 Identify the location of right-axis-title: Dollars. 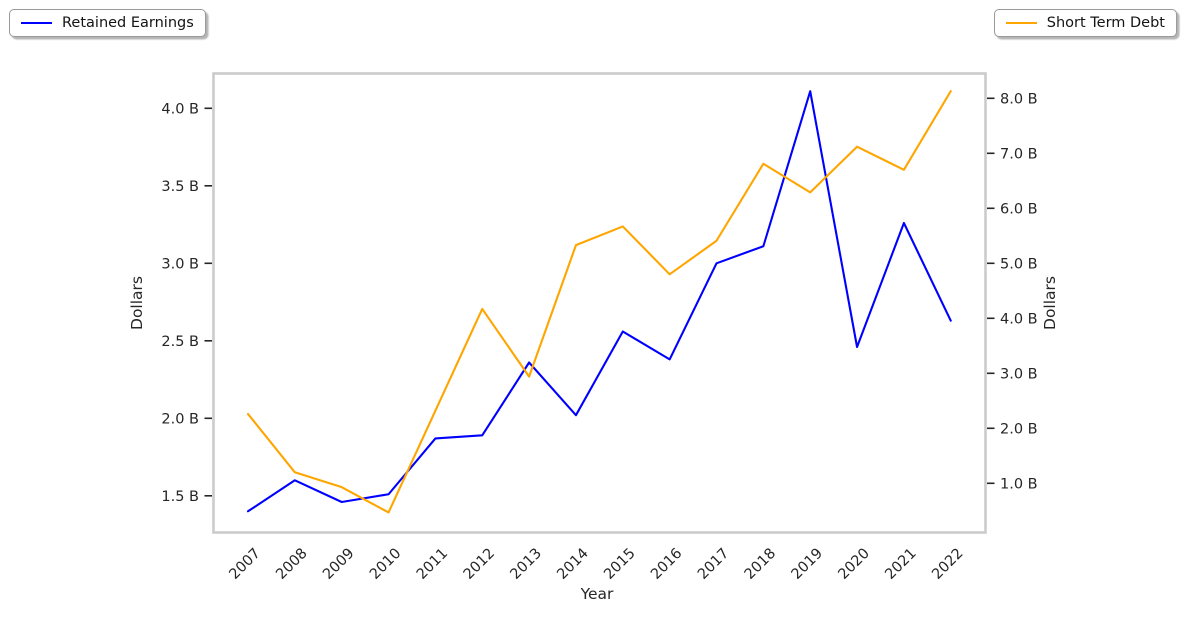
(1050, 303).